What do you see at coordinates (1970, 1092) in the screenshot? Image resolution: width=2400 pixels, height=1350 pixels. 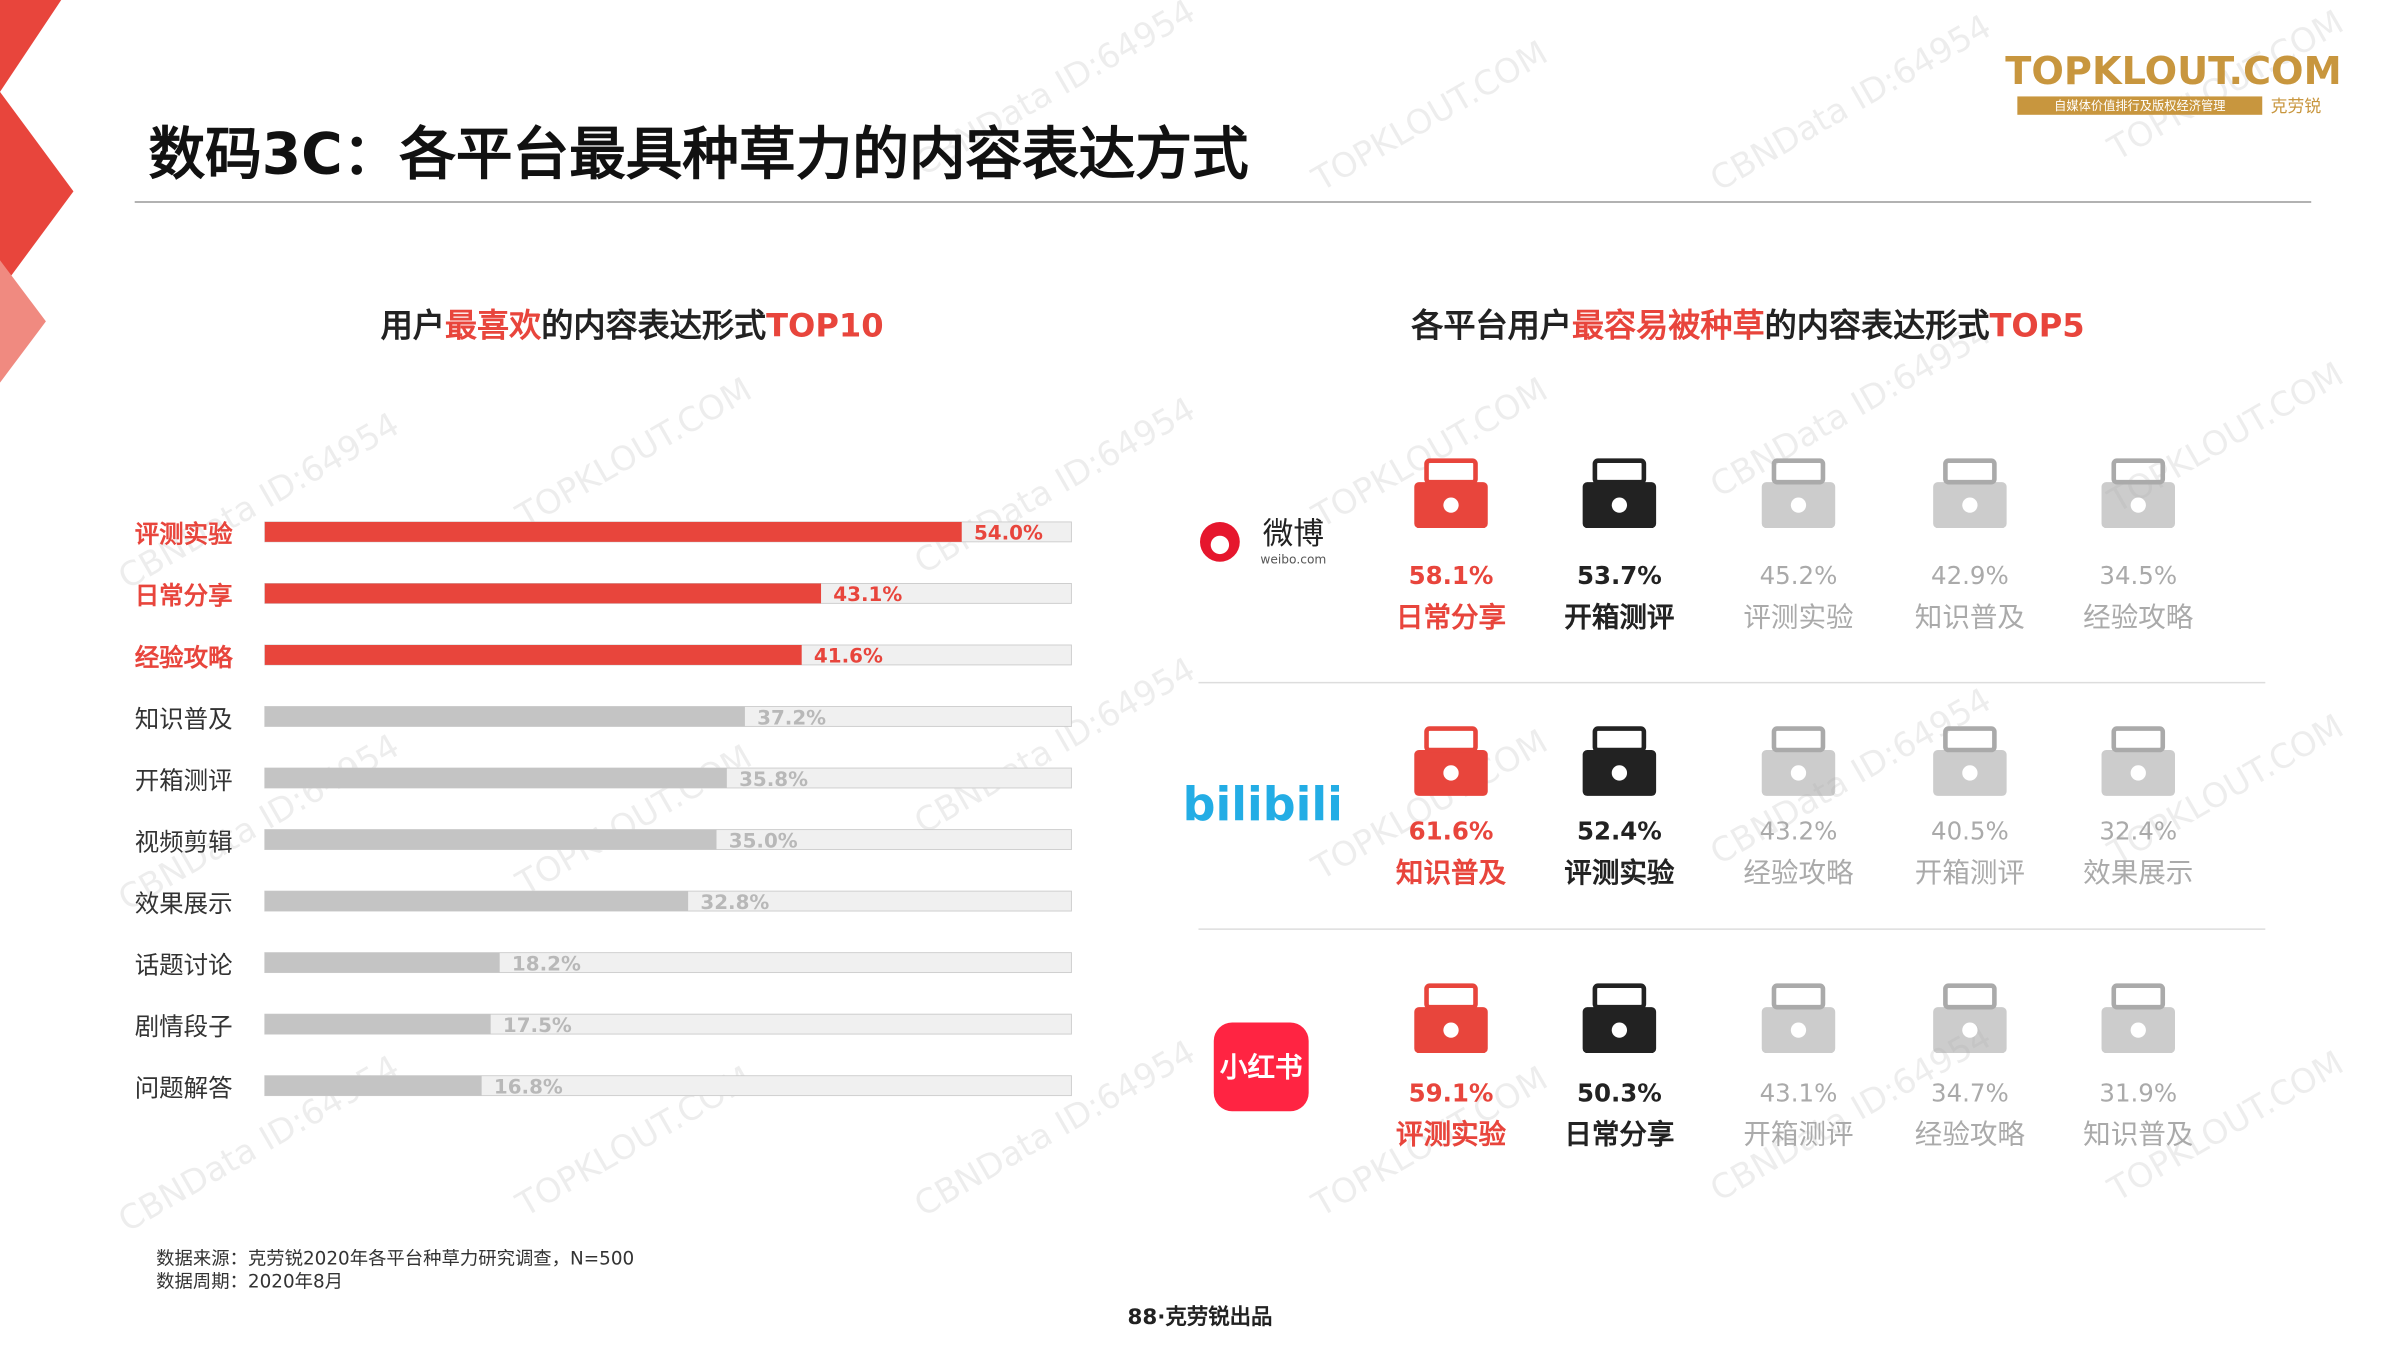 I see `value-label: 34.7%` at bounding box center [1970, 1092].